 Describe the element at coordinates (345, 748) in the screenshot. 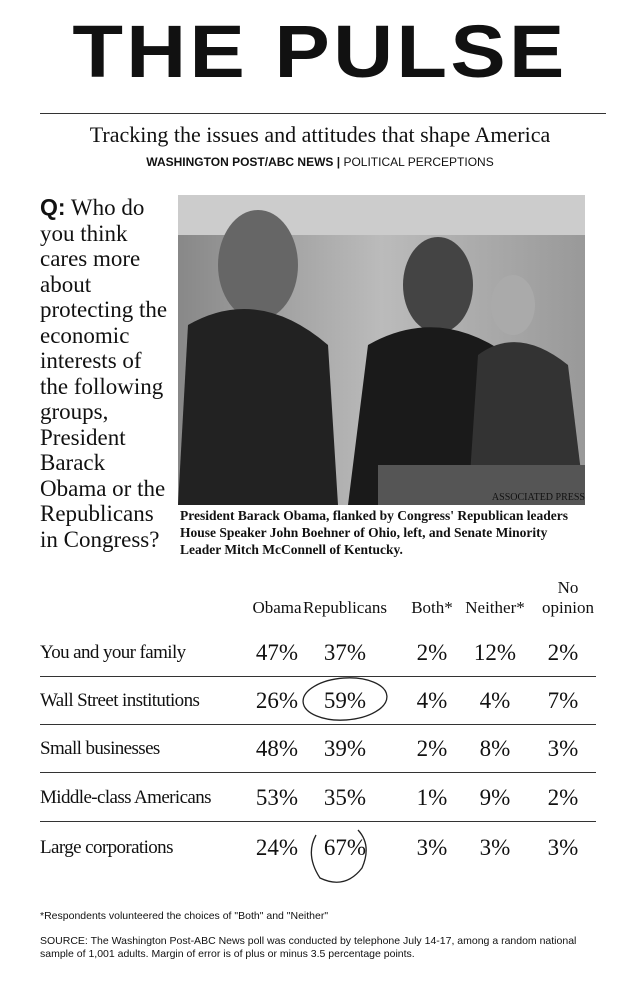

I see `cell: 39%` at that location.